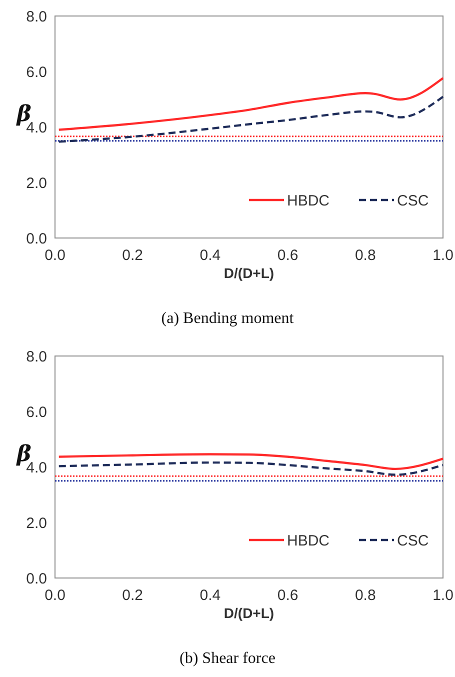 This screenshot has width=455, height=677. Describe the element at coordinates (228, 658) in the screenshot. I see `text: (b) Shear force` at that location.